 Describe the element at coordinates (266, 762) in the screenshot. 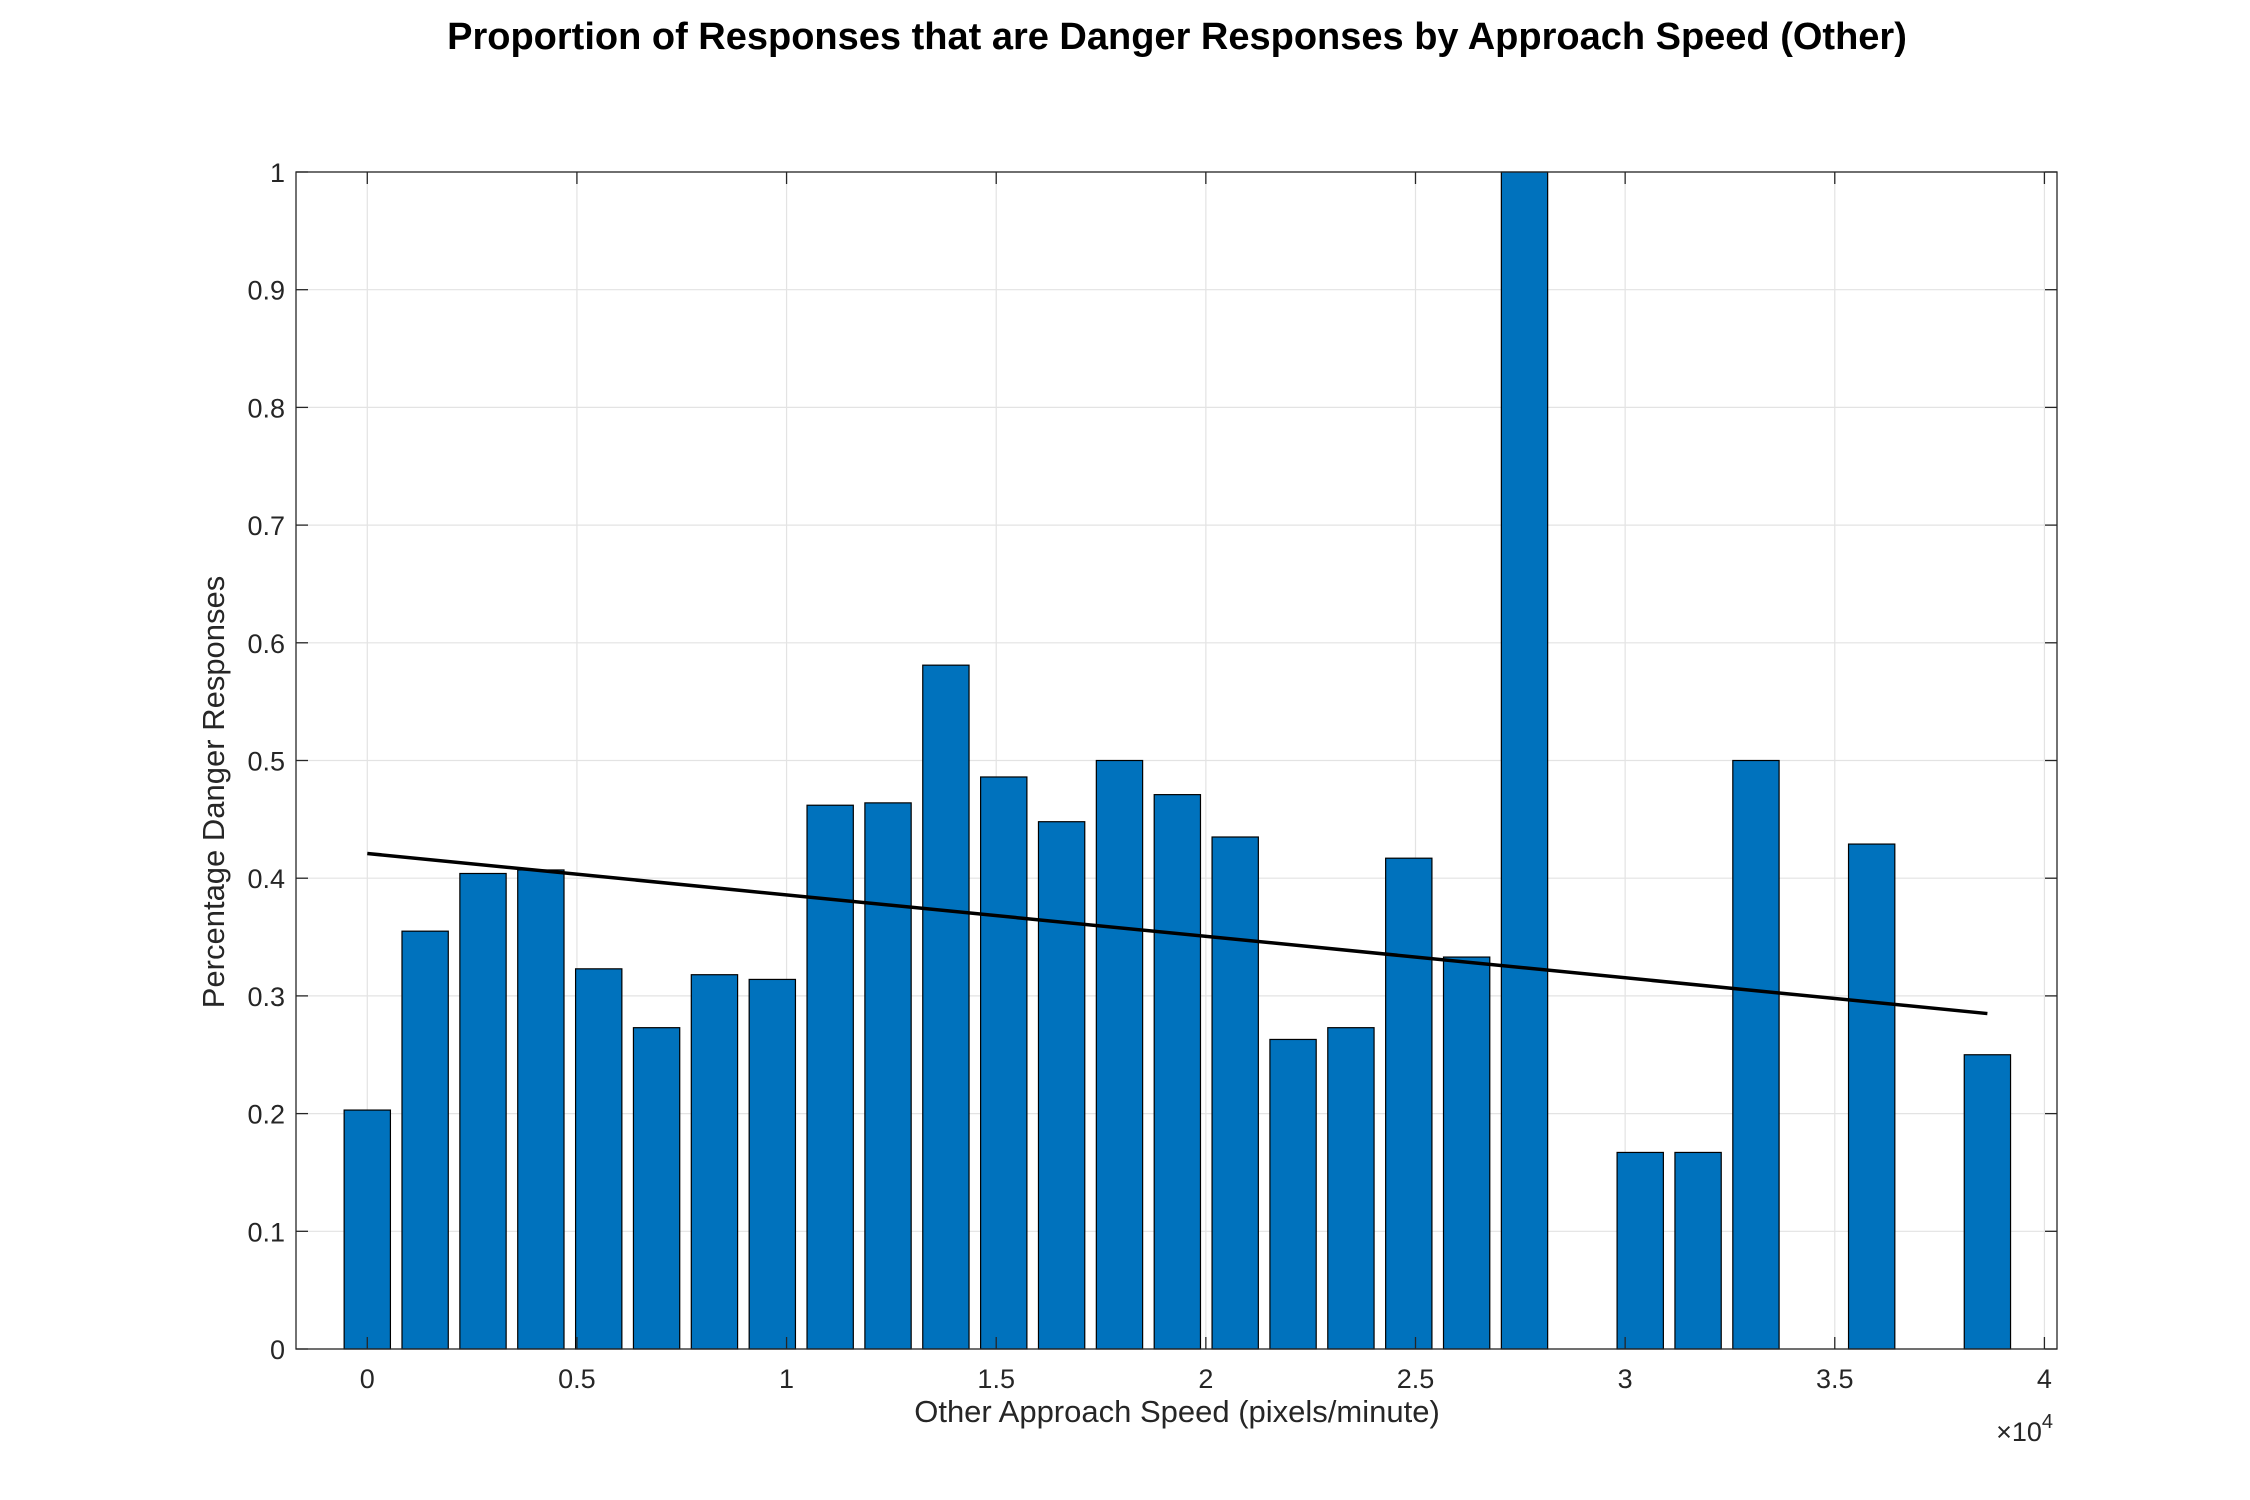

I see `y-tick-label: 0.5` at that location.